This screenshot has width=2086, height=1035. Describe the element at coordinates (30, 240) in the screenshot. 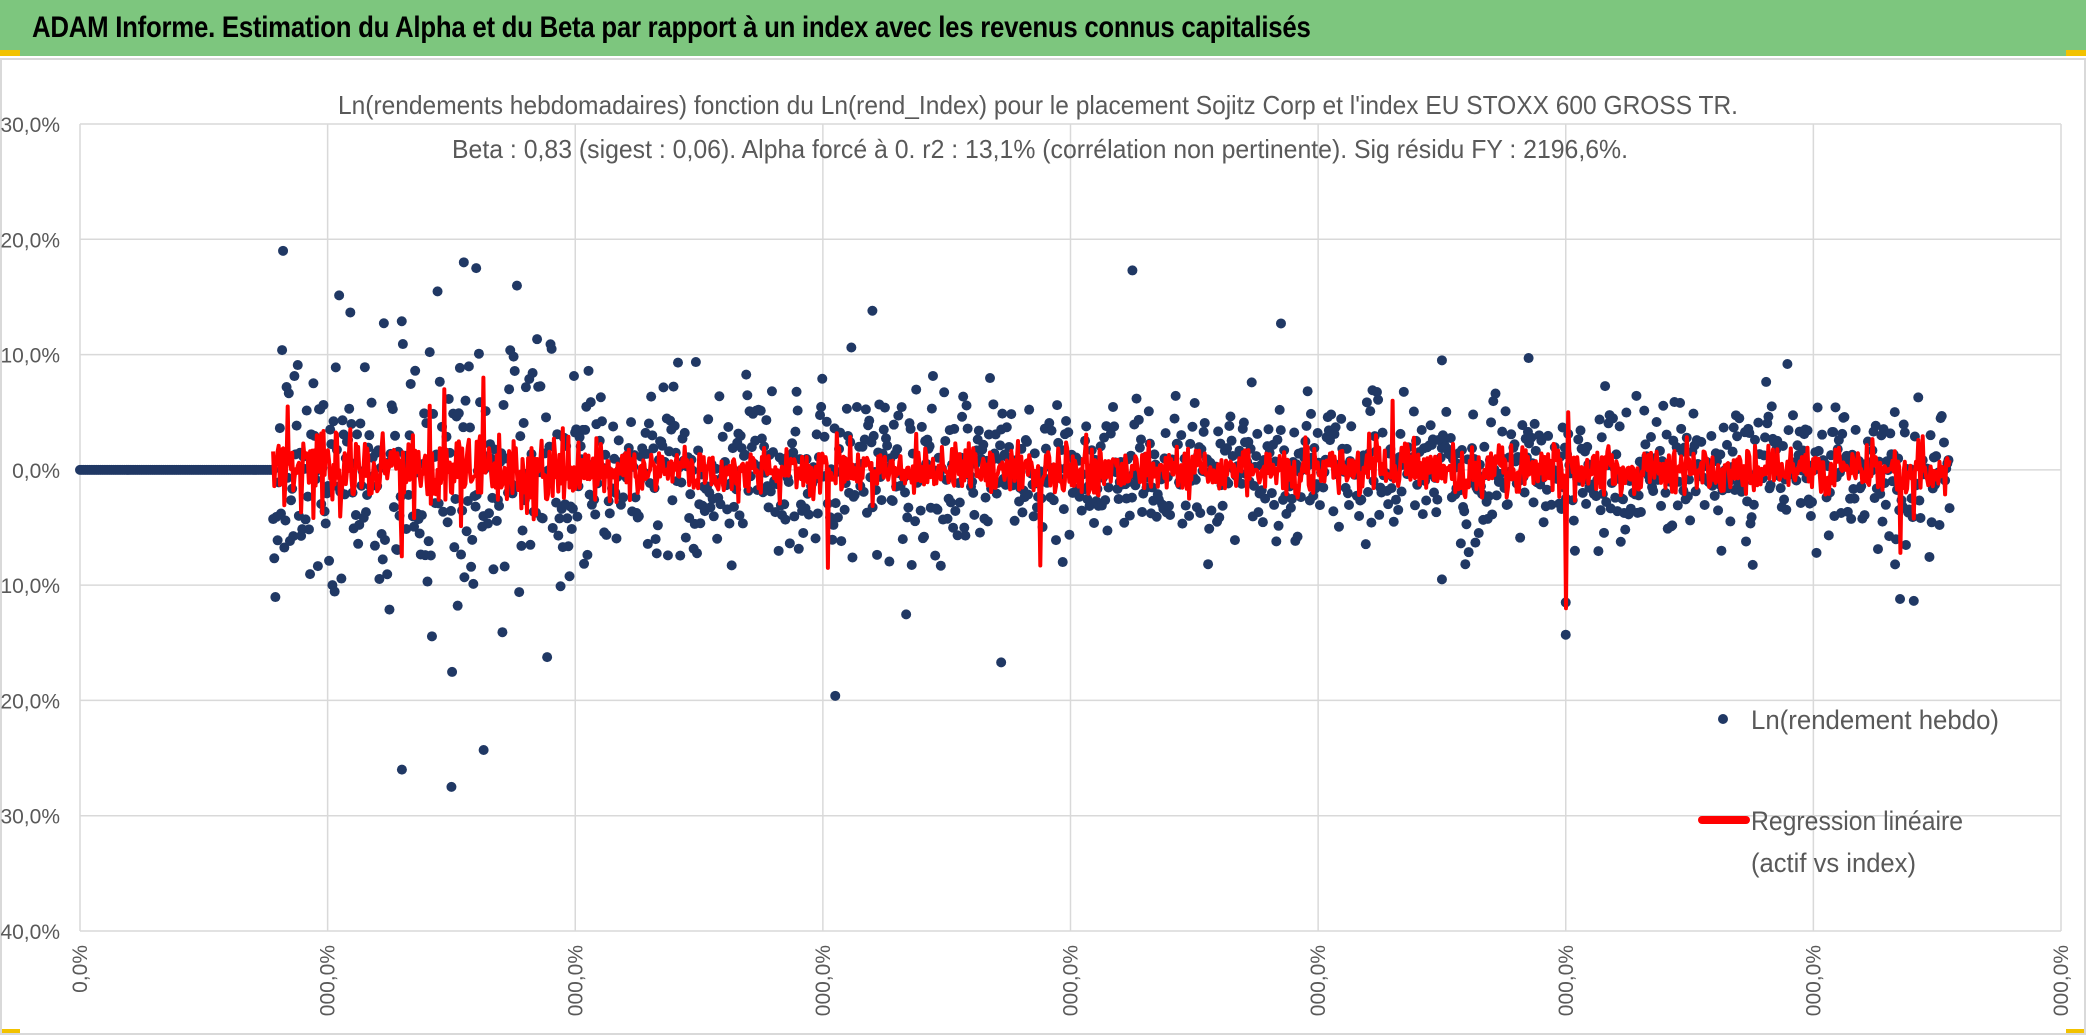

I see `y-tick-label: 20,0%` at that location.